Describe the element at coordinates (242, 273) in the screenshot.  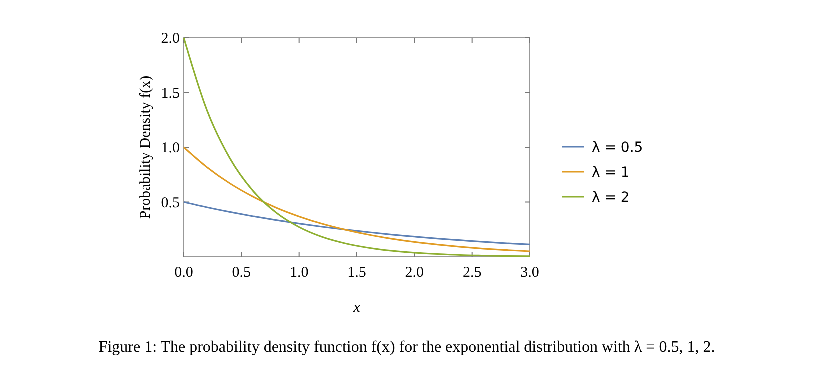
I see `x-tick-label: 0.5` at that location.